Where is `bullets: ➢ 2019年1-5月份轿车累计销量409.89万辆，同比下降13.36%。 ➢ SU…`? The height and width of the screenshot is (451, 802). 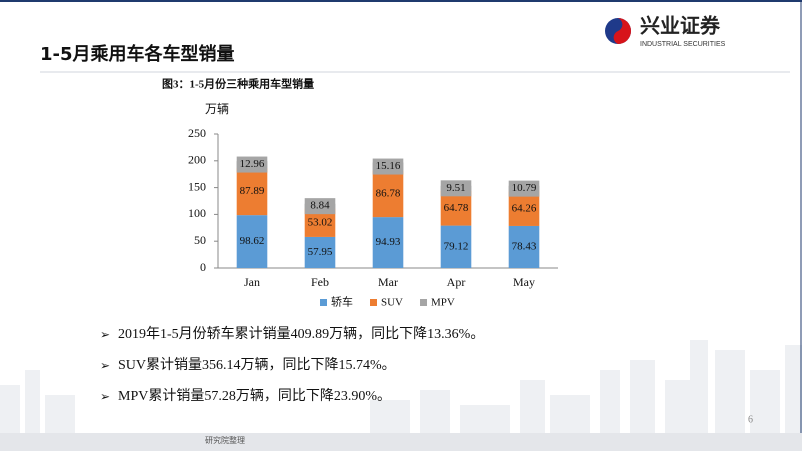 bullets: ➢ 2019年1-5月份轿车累计销量409.89万辆，同比下降13.36%。 ➢ SU… is located at coordinates (292, 364).